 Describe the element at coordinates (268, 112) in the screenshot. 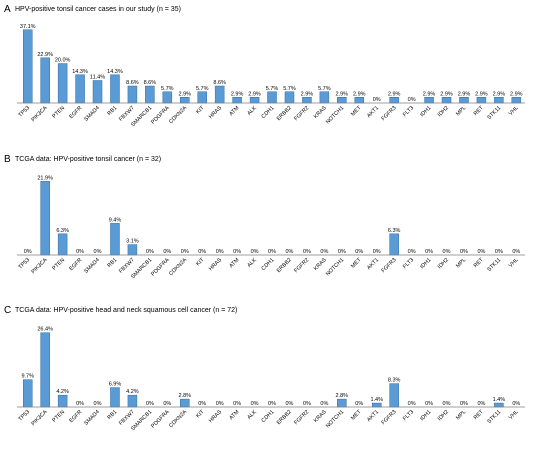

I see `tick-label: CDH1` at that location.